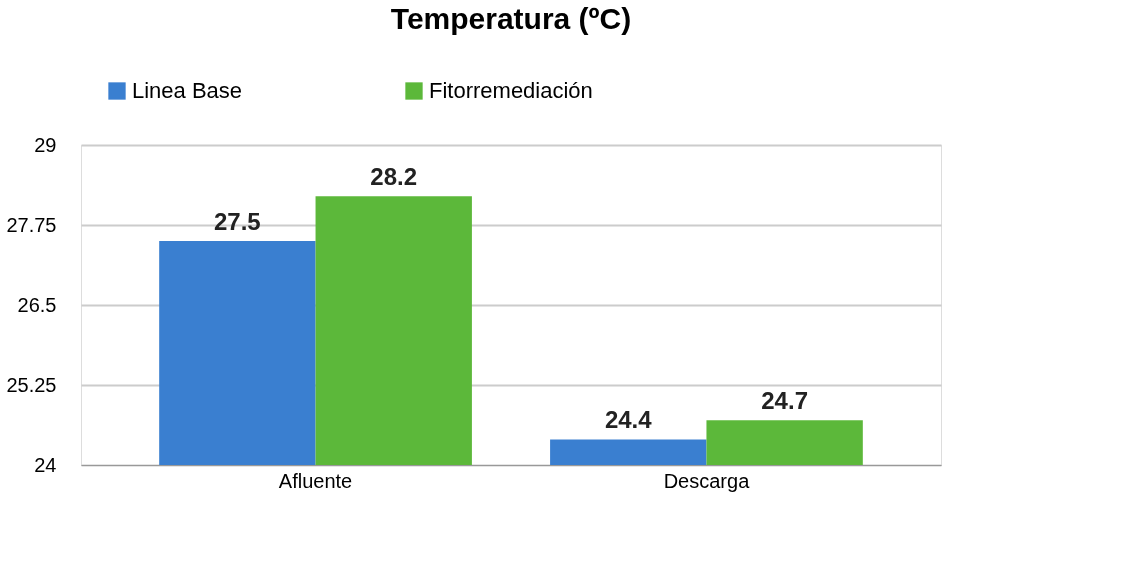  Describe the element at coordinates (237, 221) in the screenshot. I see `data-label: 27.5` at that location.